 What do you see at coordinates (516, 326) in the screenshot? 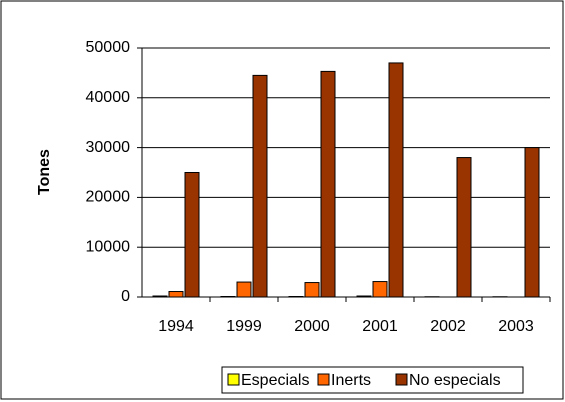
I see `x-tick-label: 2003` at bounding box center [516, 326].